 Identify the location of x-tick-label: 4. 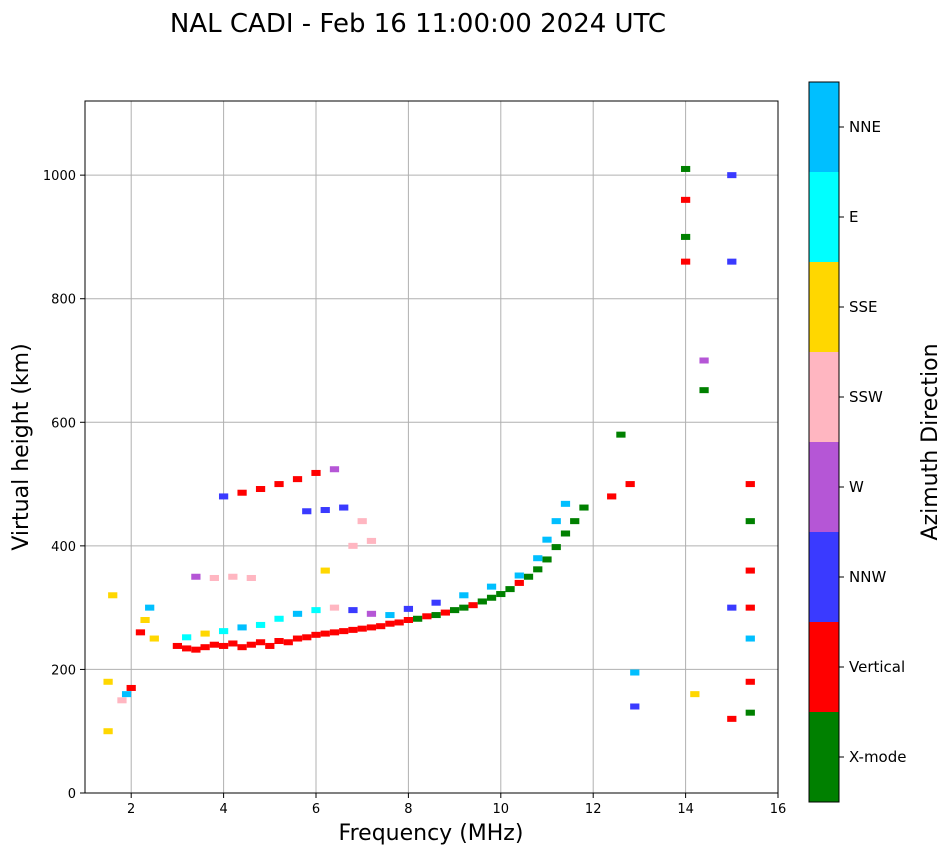
(223, 809).